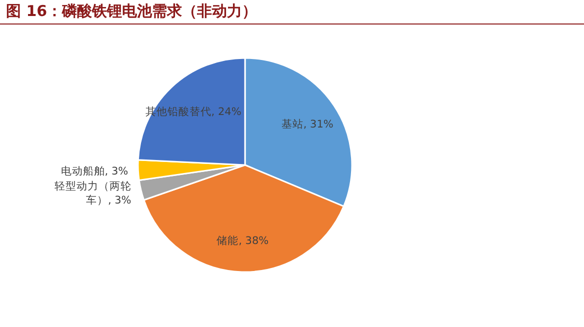  I want to click on slice-label: 轻型动力（两轮车）, 3%, so click(93, 193).